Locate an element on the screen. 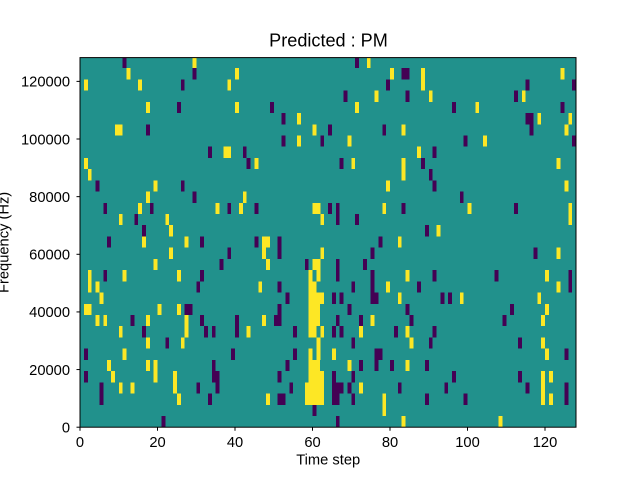 This screenshot has height=480, width=640. svg-text: 40000 is located at coordinates (49, 313).